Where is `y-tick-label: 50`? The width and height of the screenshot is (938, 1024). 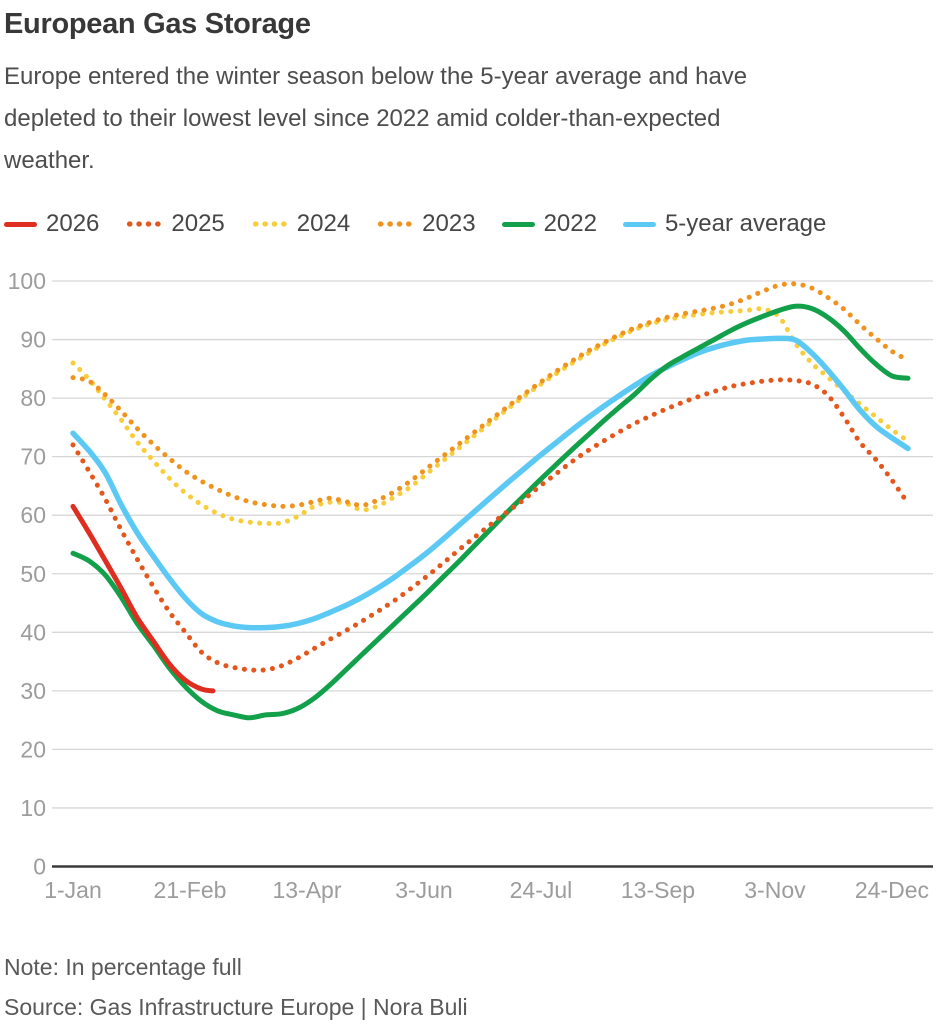 y-tick-label: 50 is located at coordinates (33, 574).